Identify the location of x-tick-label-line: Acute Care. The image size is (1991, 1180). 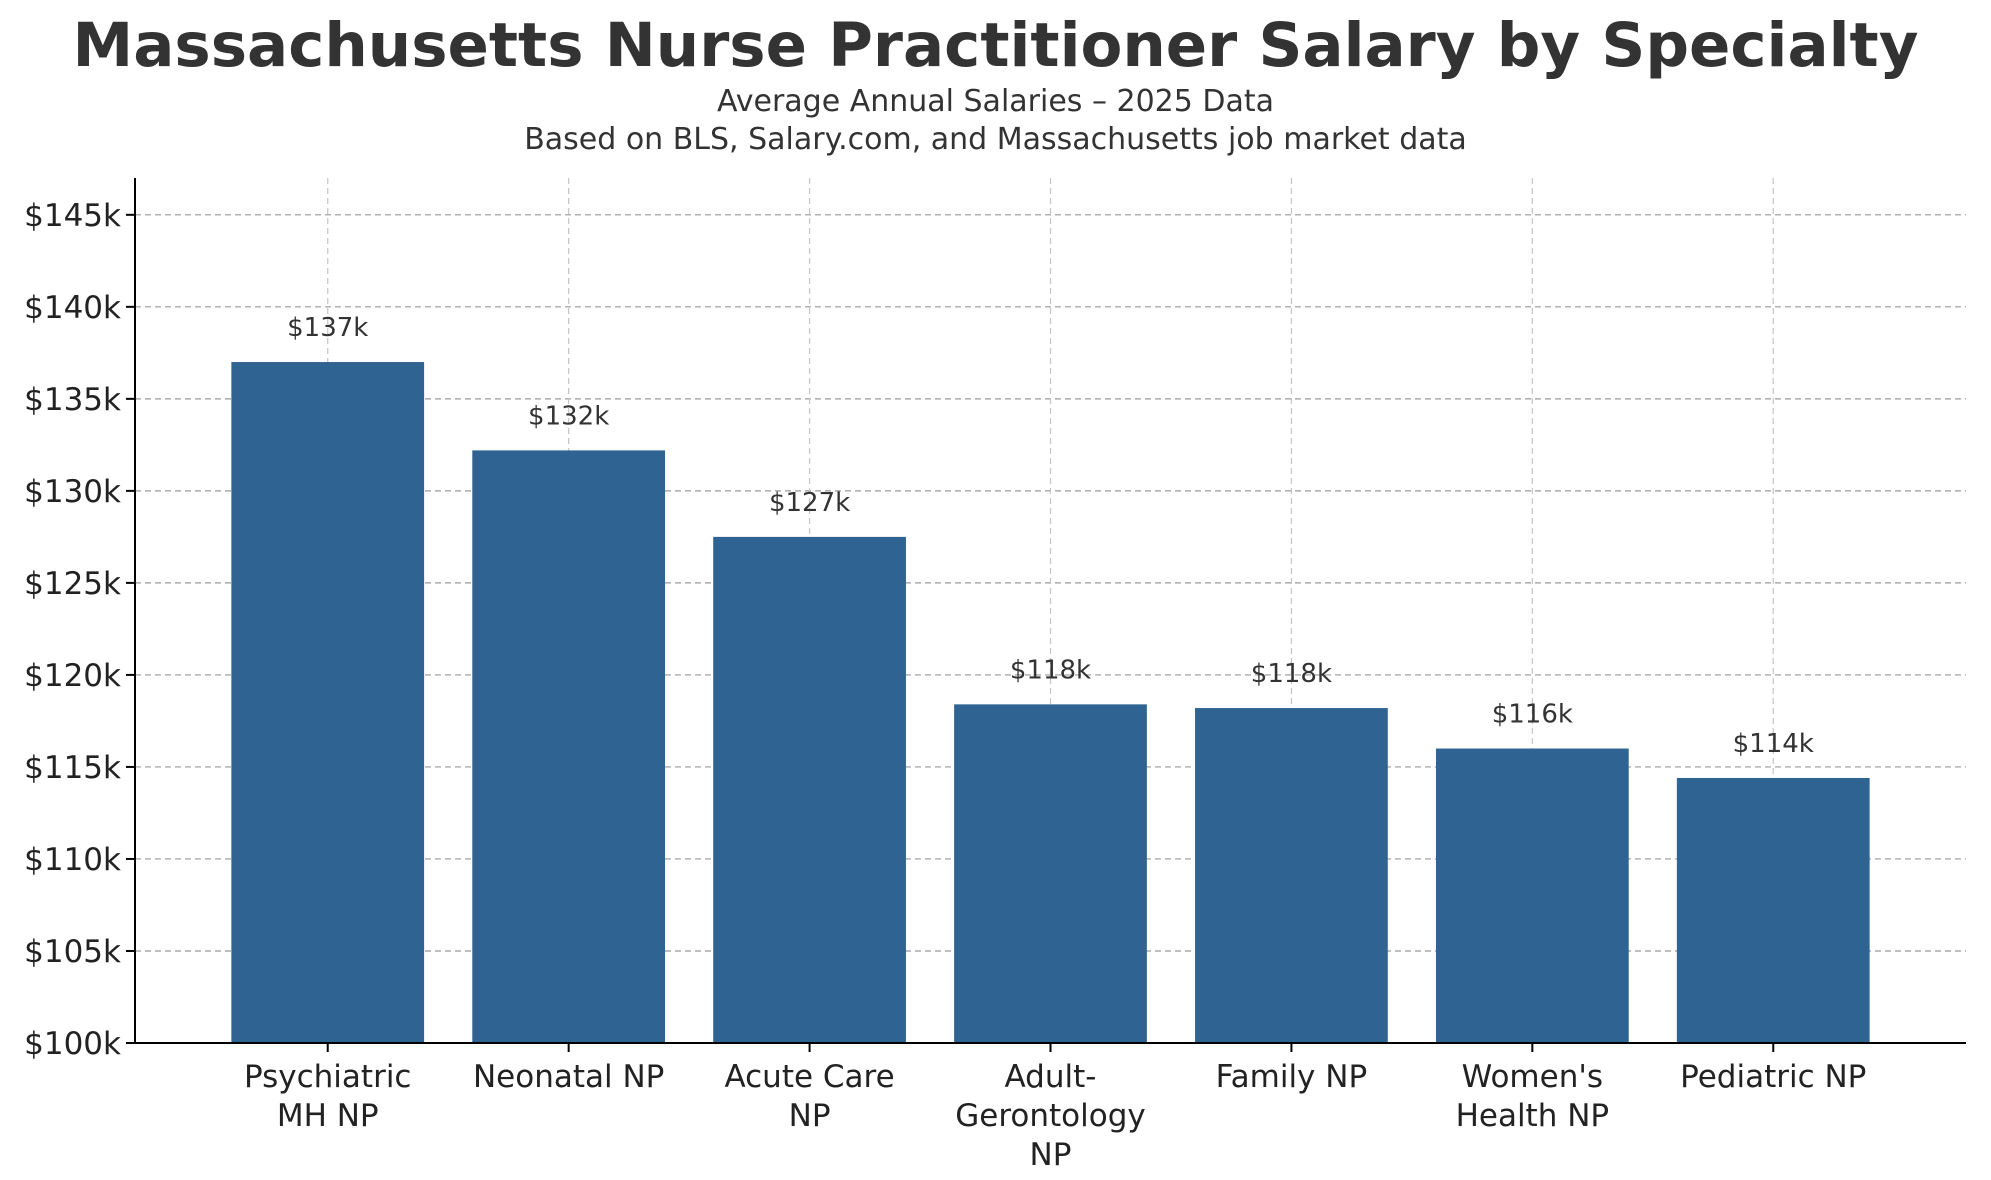
(809, 1077).